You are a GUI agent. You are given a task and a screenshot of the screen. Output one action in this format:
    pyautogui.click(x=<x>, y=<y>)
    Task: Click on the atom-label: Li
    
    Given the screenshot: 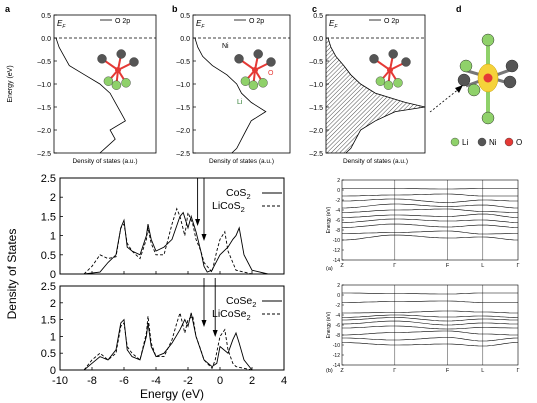 What is the action you would take?
    pyautogui.click(x=240, y=102)
    